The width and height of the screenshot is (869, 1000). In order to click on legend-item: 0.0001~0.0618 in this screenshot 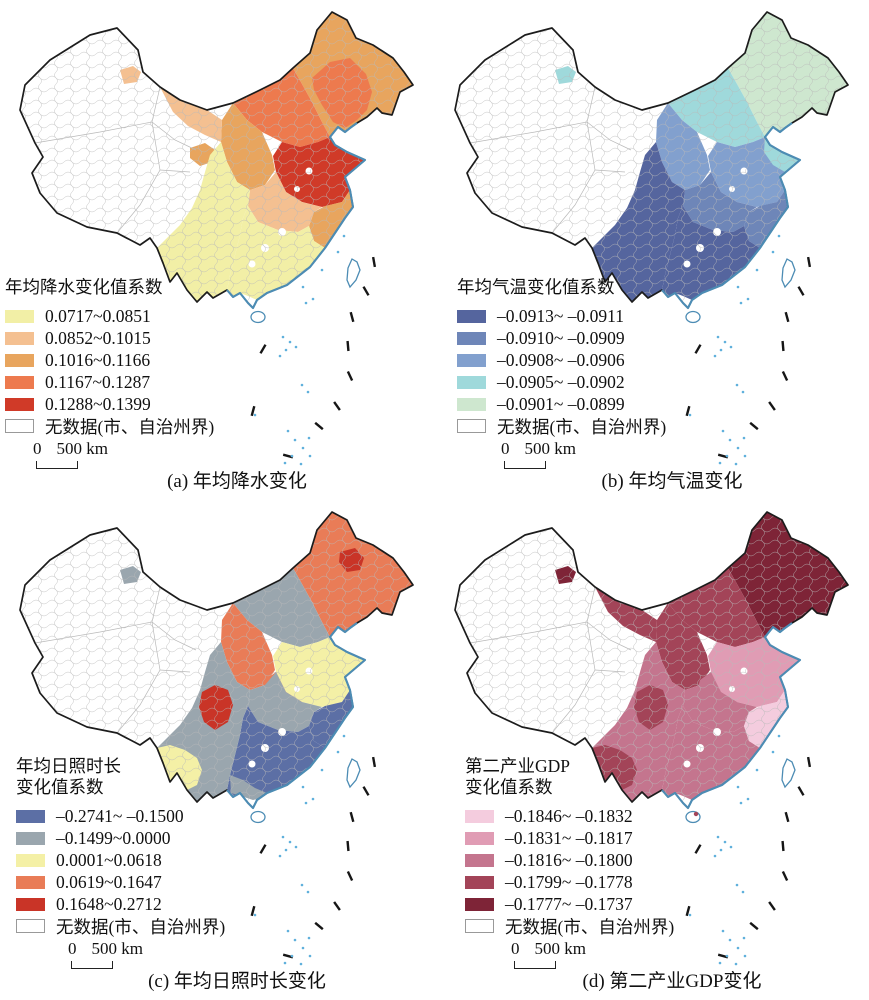, I will do `click(120, 860)`.